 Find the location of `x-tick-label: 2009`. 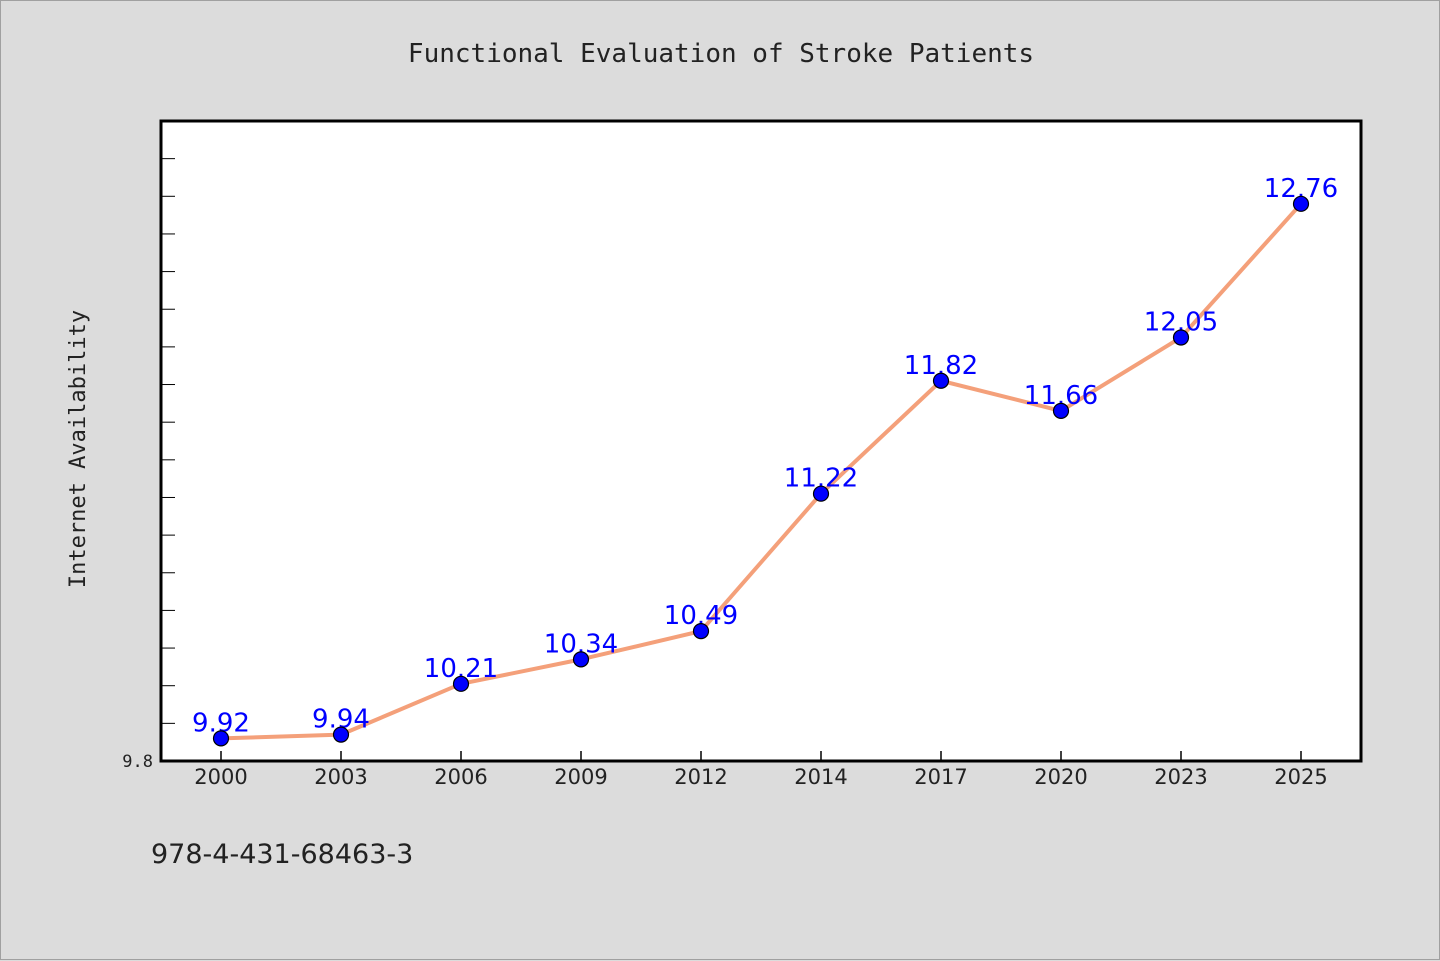

x-tick-label: 2009 is located at coordinates (580, 777).